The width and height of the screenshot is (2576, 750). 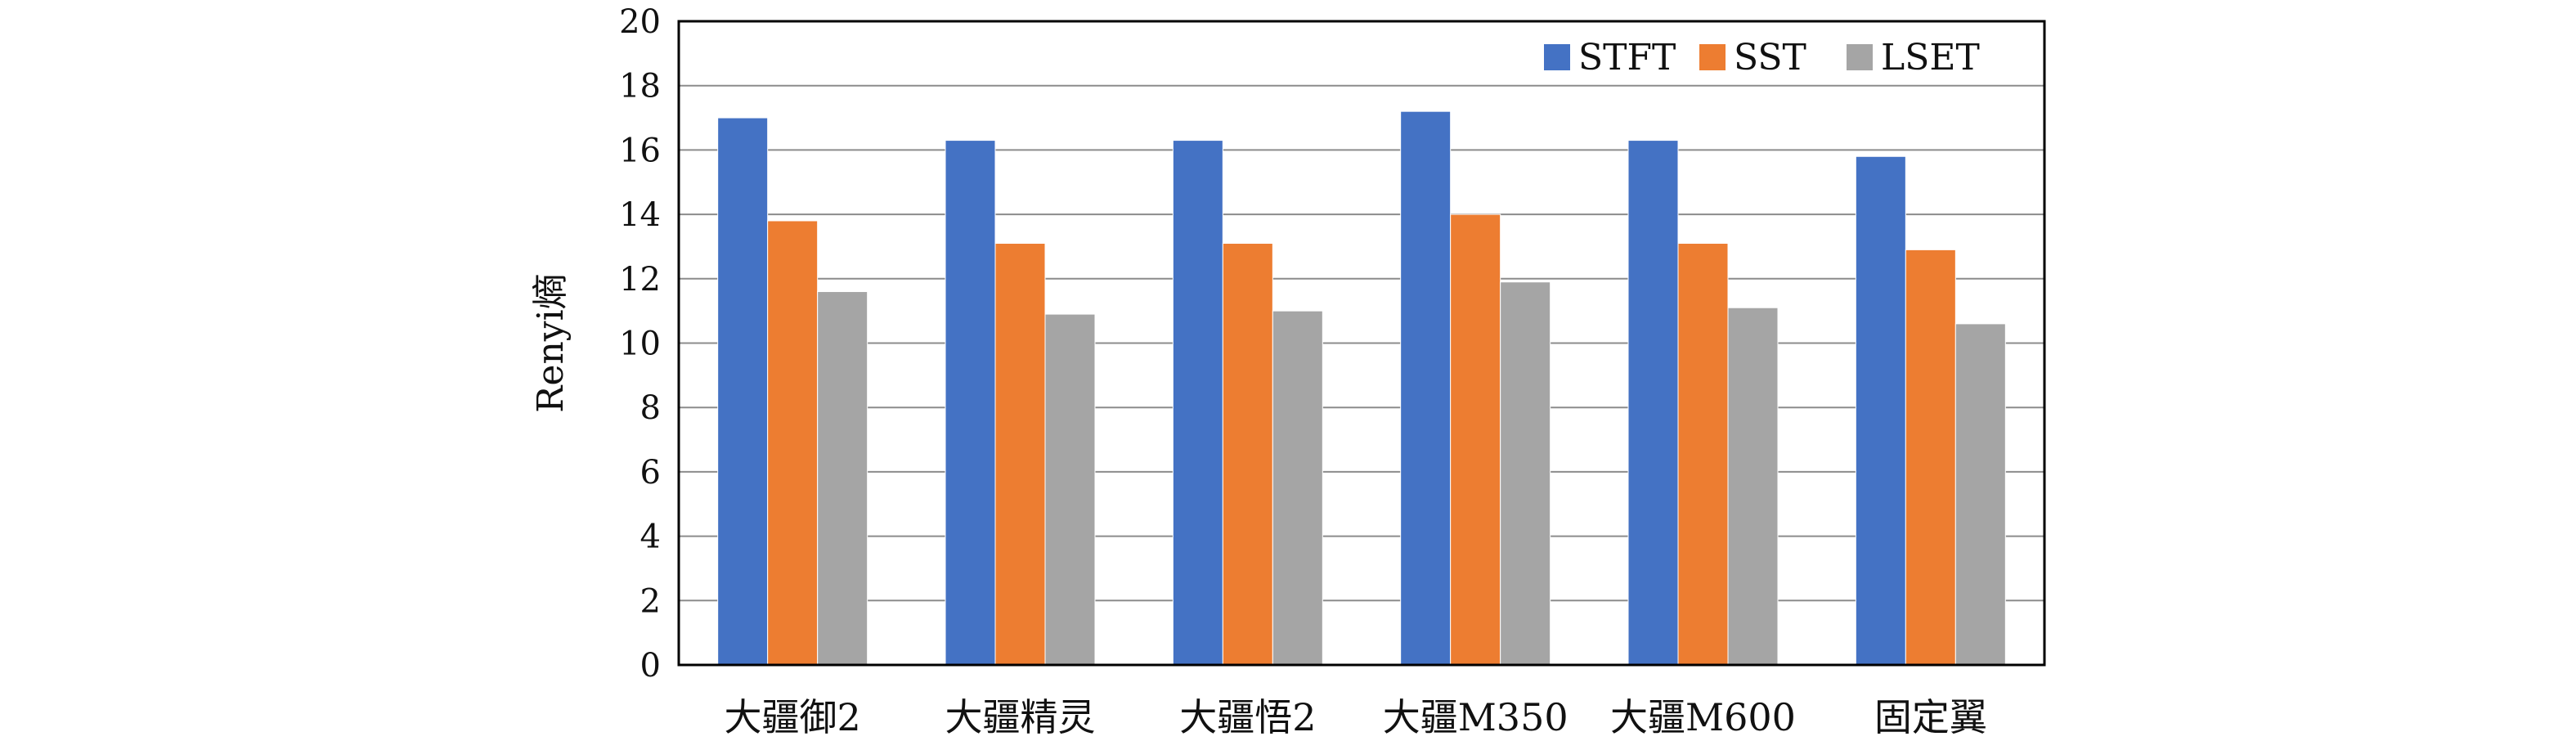 What do you see at coordinates (551, 342) in the screenshot?
I see `y-axis-label: Renyi熵` at bounding box center [551, 342].